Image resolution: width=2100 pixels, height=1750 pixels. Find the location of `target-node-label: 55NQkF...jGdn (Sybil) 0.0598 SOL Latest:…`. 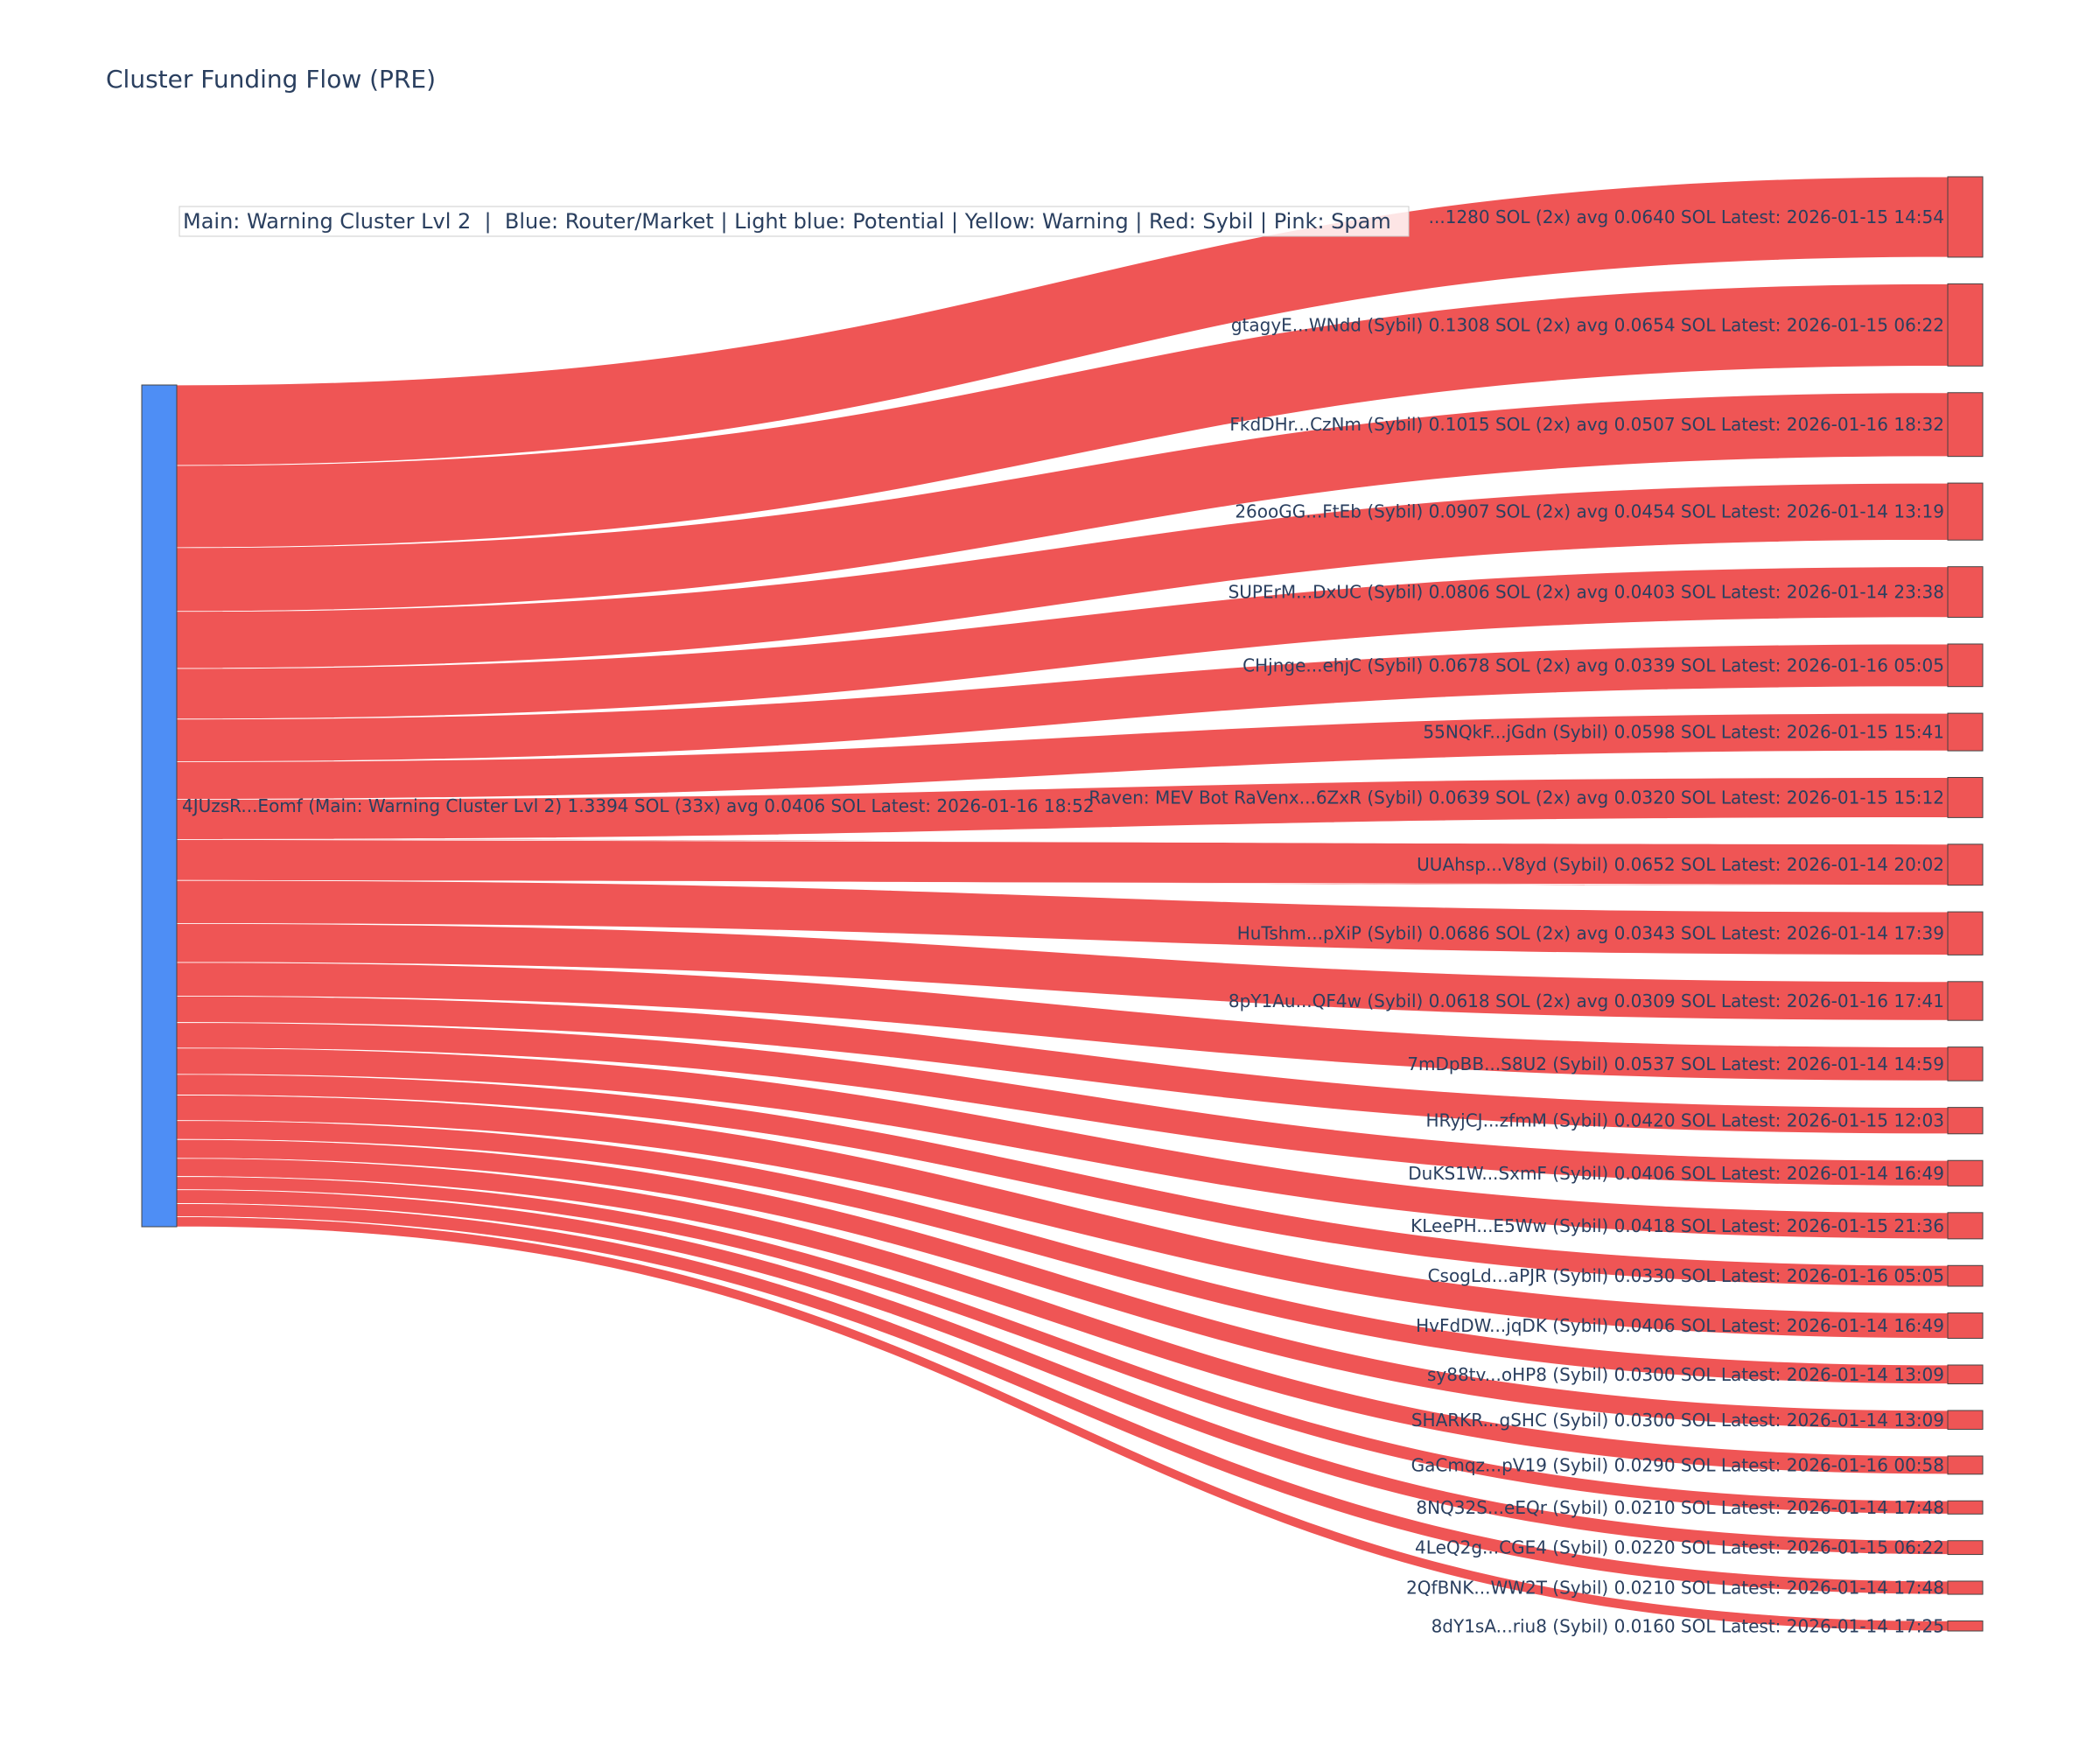

target-node-label: 55NQkF...jGdn (Sybil) 0.0598 SOL Latest:… is located at coordinates (1683, 732).